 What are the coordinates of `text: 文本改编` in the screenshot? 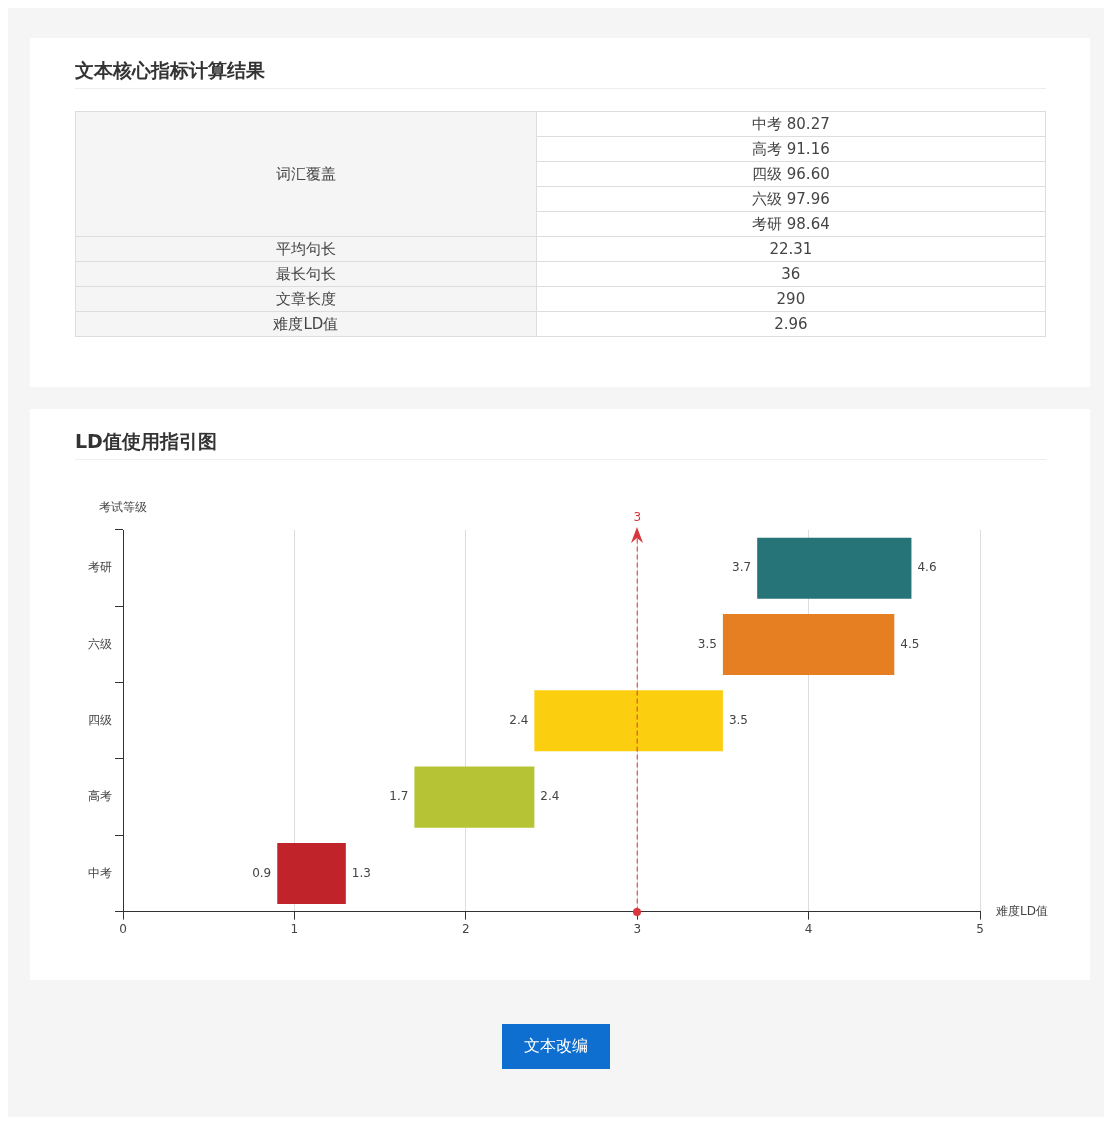 It's located at (556, 1046).